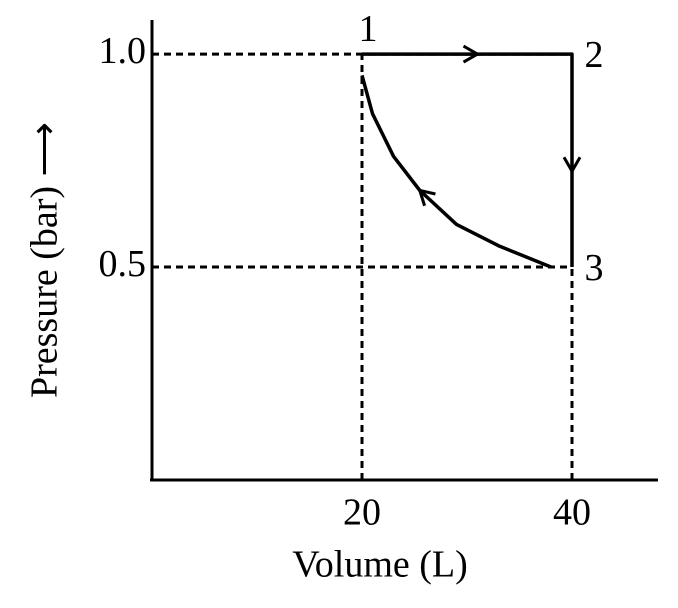 The image size is (678, 608). Describe the element at coordinates (594, 268) in the screenshot. I see `point-label: 3` at that location.